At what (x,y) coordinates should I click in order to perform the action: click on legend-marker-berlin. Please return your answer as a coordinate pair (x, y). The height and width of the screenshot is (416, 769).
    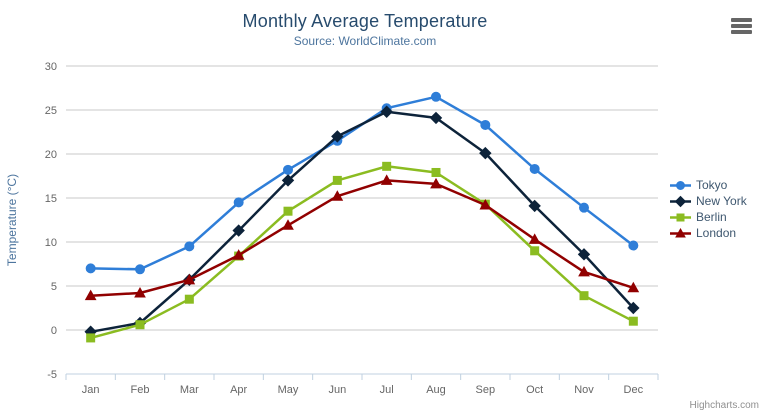
    Looking at the image, I should click on (680, 217).